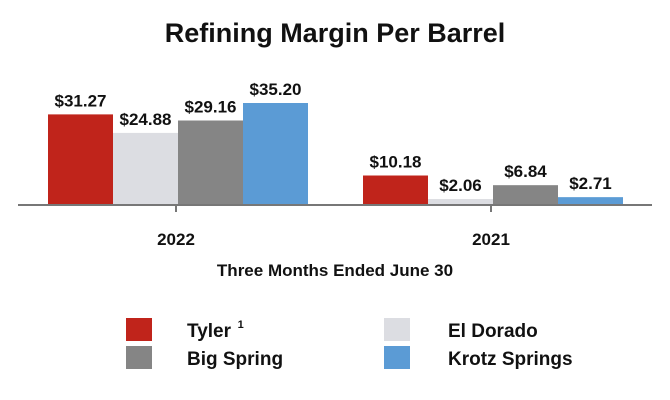 The width and height of the screenshot is (670, 400). Describe the element at coordinates (275, 154) in the screenshot. I see `bar-krotz-springs-2022` at that location.